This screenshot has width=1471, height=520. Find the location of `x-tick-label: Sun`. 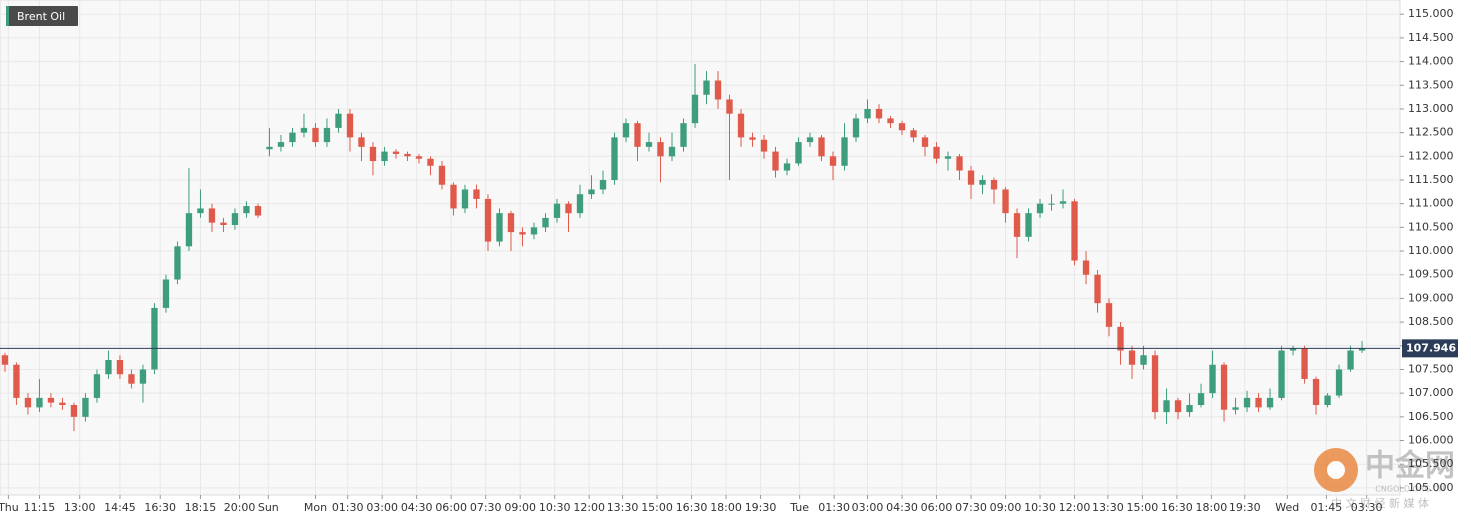

x-tick-label: Sun is located at coordinates (268, 507).